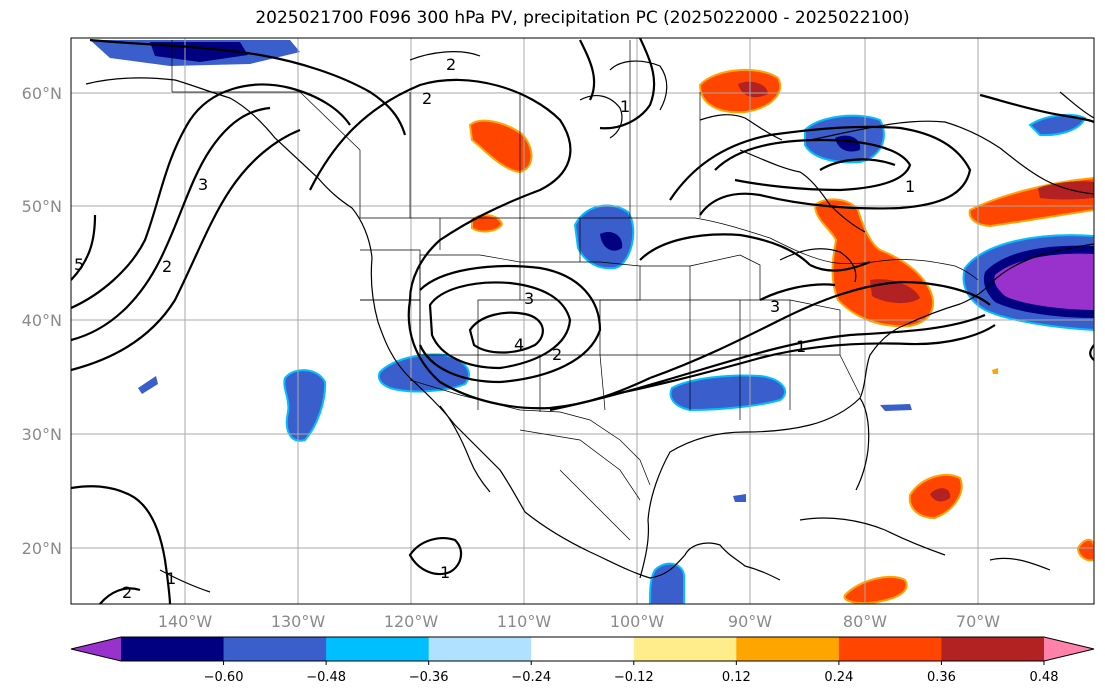 The width and height of the screenshot is (1105, 698). I want to click on colorbar-extend-low, so click(96, 649).